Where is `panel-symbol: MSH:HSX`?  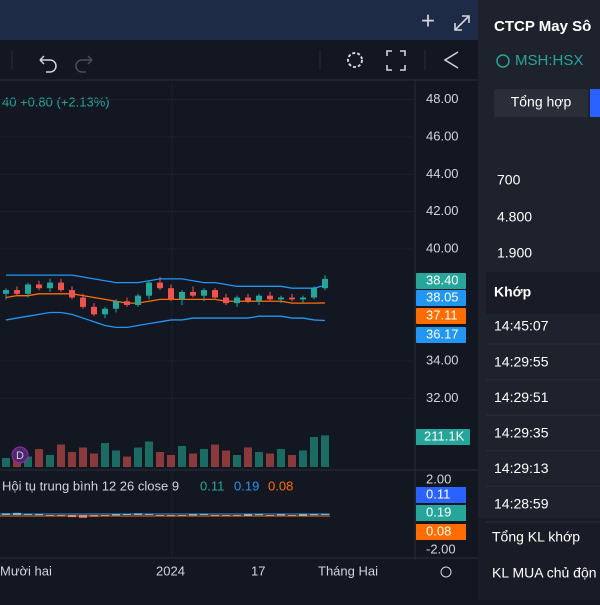
panel-symbol: MSH:HSX is located at coordinates (549, 60).